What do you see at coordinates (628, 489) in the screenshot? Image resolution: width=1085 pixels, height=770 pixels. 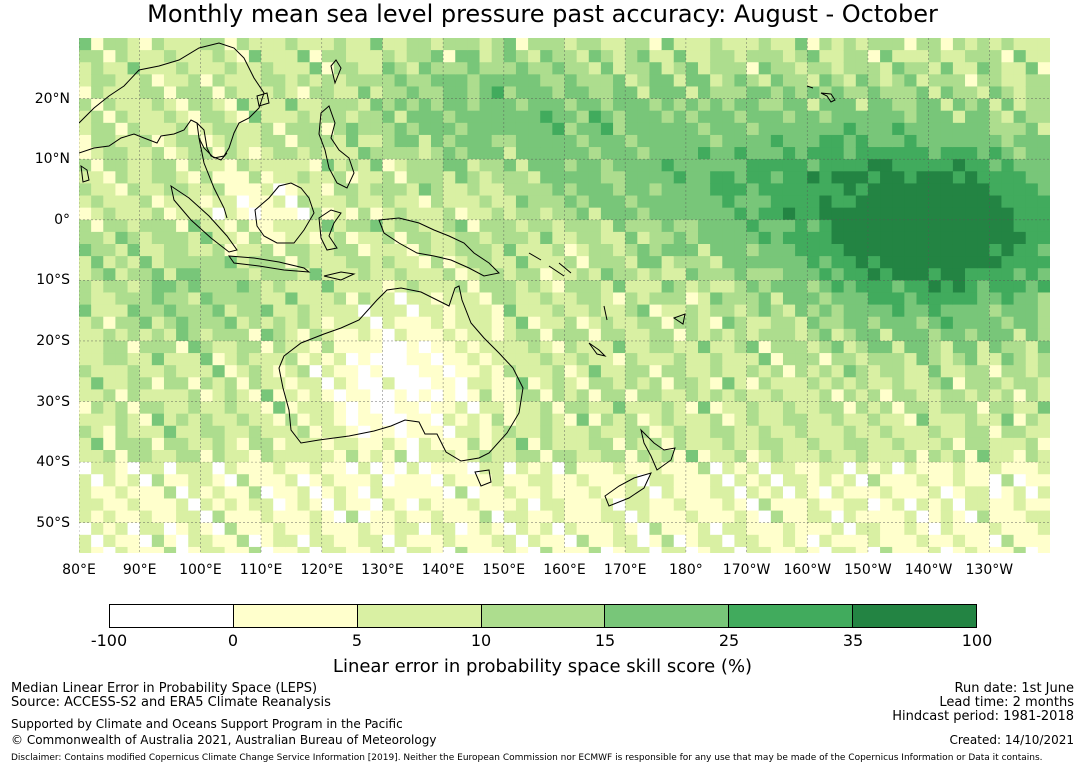 I see `coastline-nz-south` at bounding box center [628, 489].